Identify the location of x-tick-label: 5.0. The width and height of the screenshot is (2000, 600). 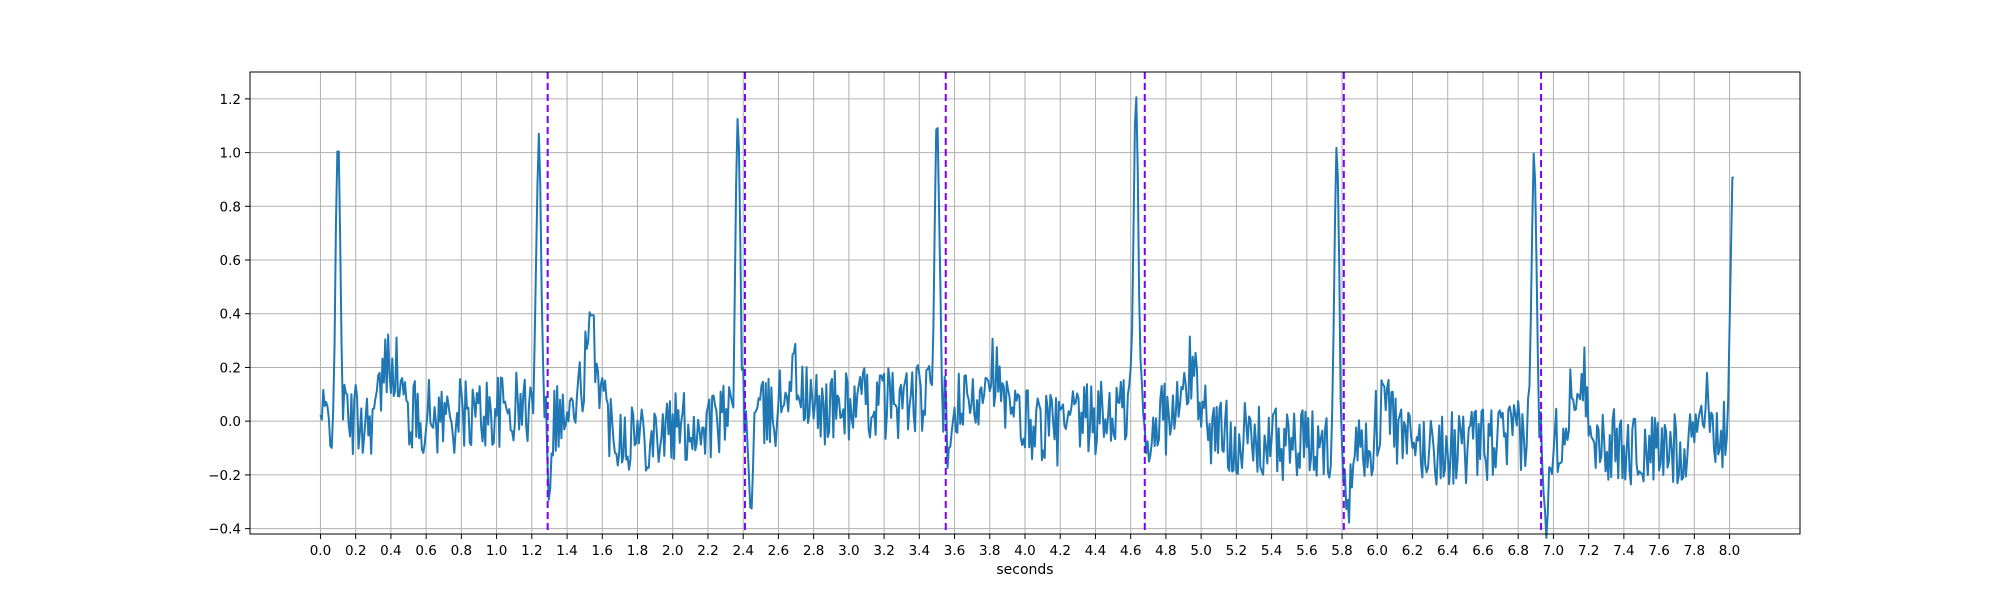
(1200, 551).